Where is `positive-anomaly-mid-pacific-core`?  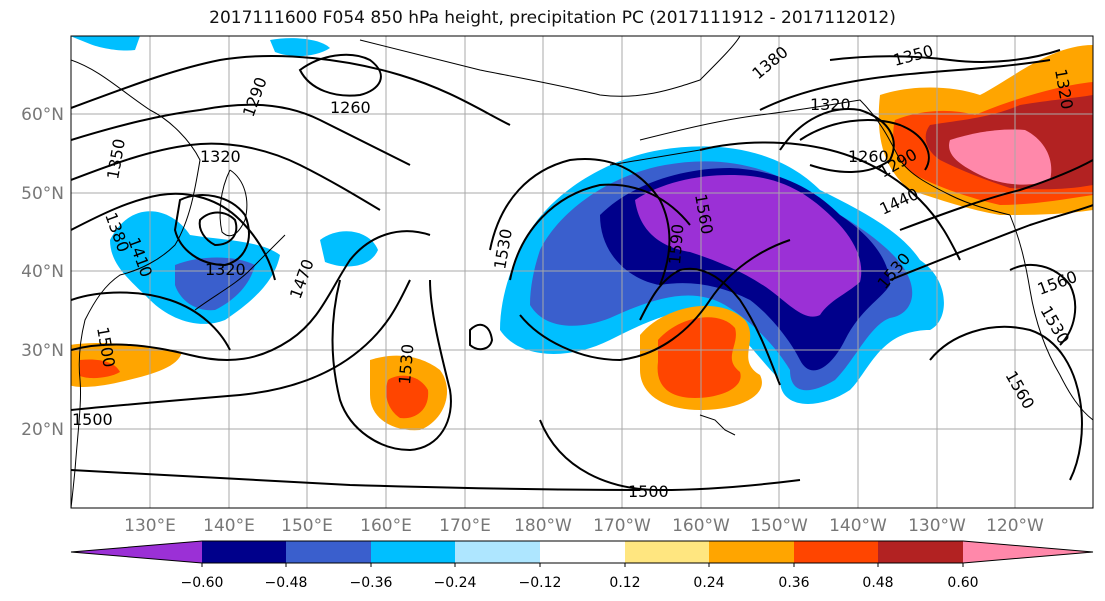 positive-anomaly-mid-pacific-core is located at coordinates (699, 357).